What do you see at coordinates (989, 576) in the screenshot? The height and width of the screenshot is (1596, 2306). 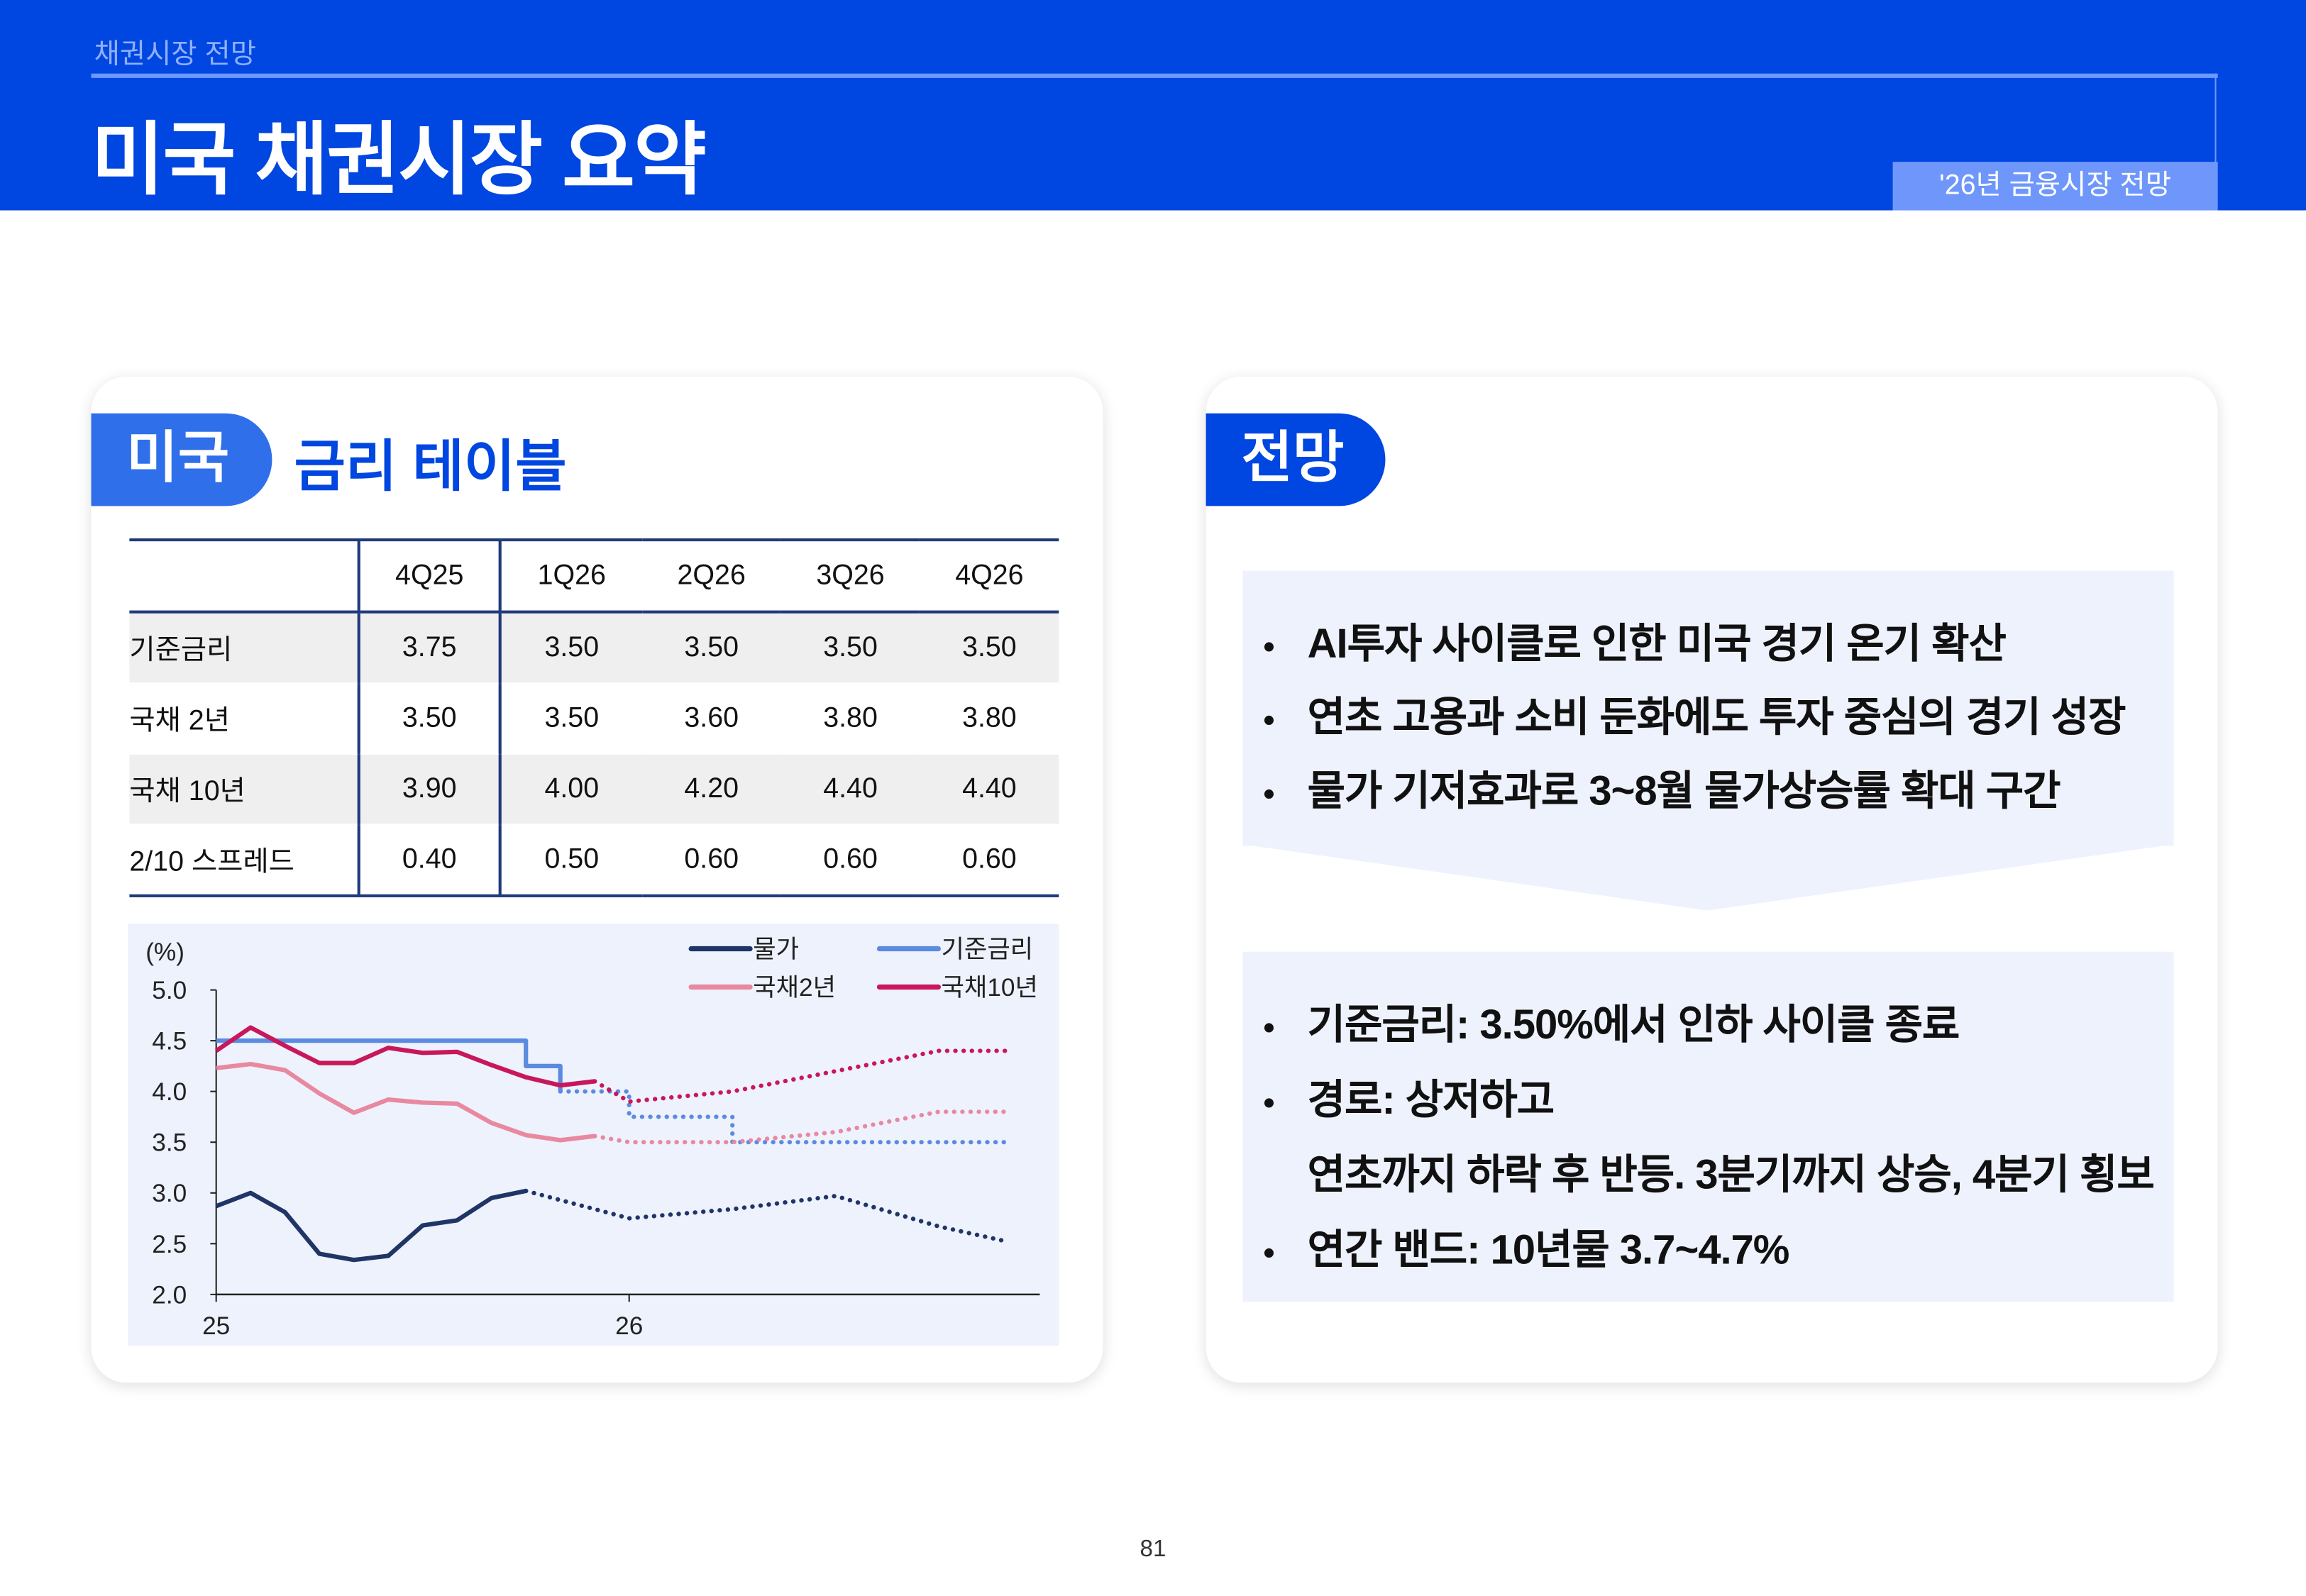 I see `column-header: 4Q26` at bounding box center [989, 576].